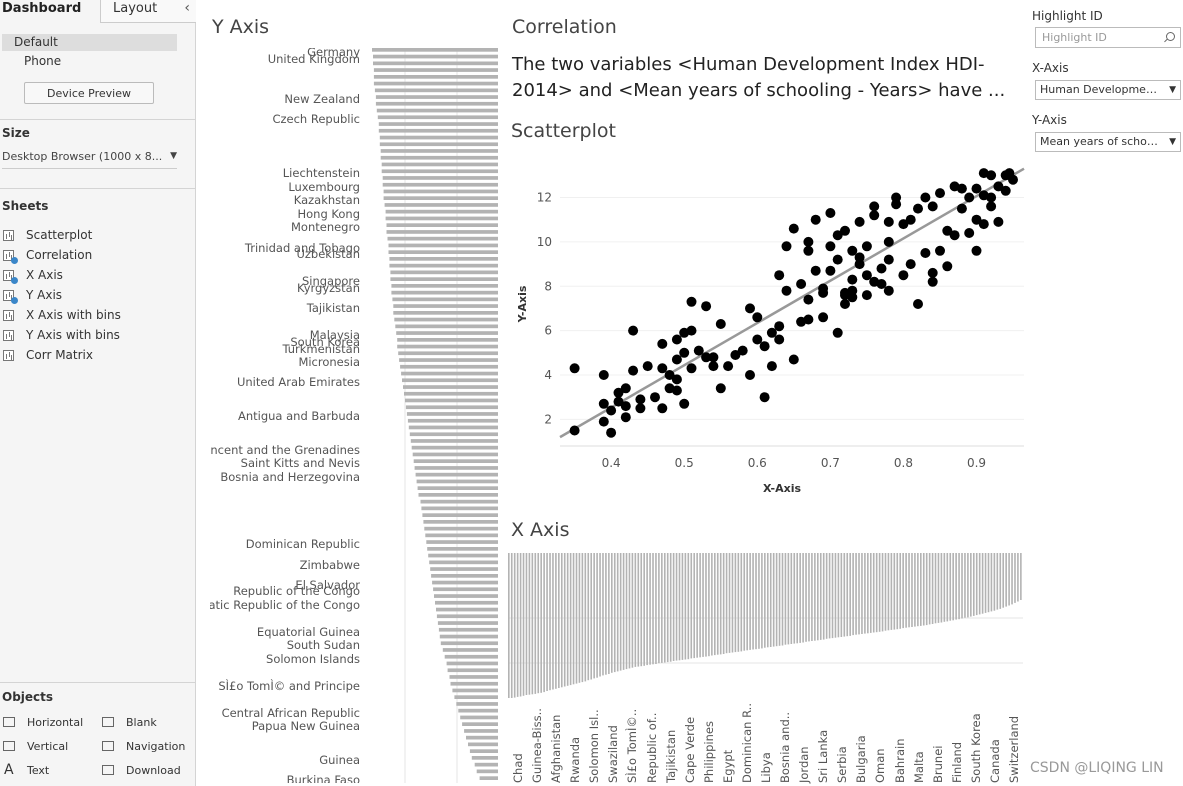  I want to click on object-vertical: Vertical, so click(48, 748).